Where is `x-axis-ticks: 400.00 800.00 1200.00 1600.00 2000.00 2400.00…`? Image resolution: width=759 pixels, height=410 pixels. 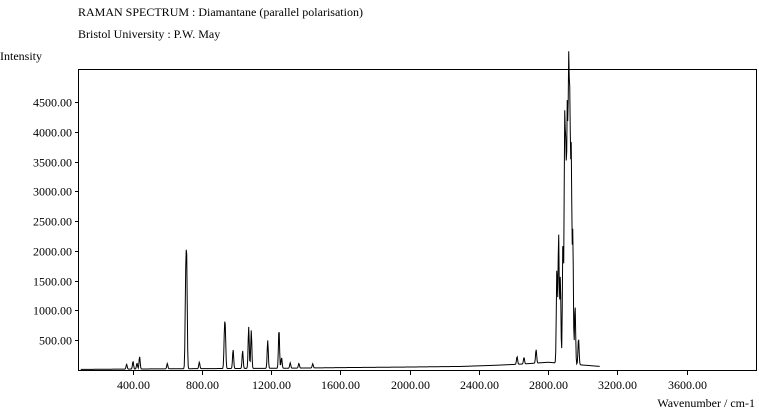 x-axis-ticks: 400.00 800.00 1200.00 1600.00 2000.00 2400.00… is located at coordinates (412, 381).